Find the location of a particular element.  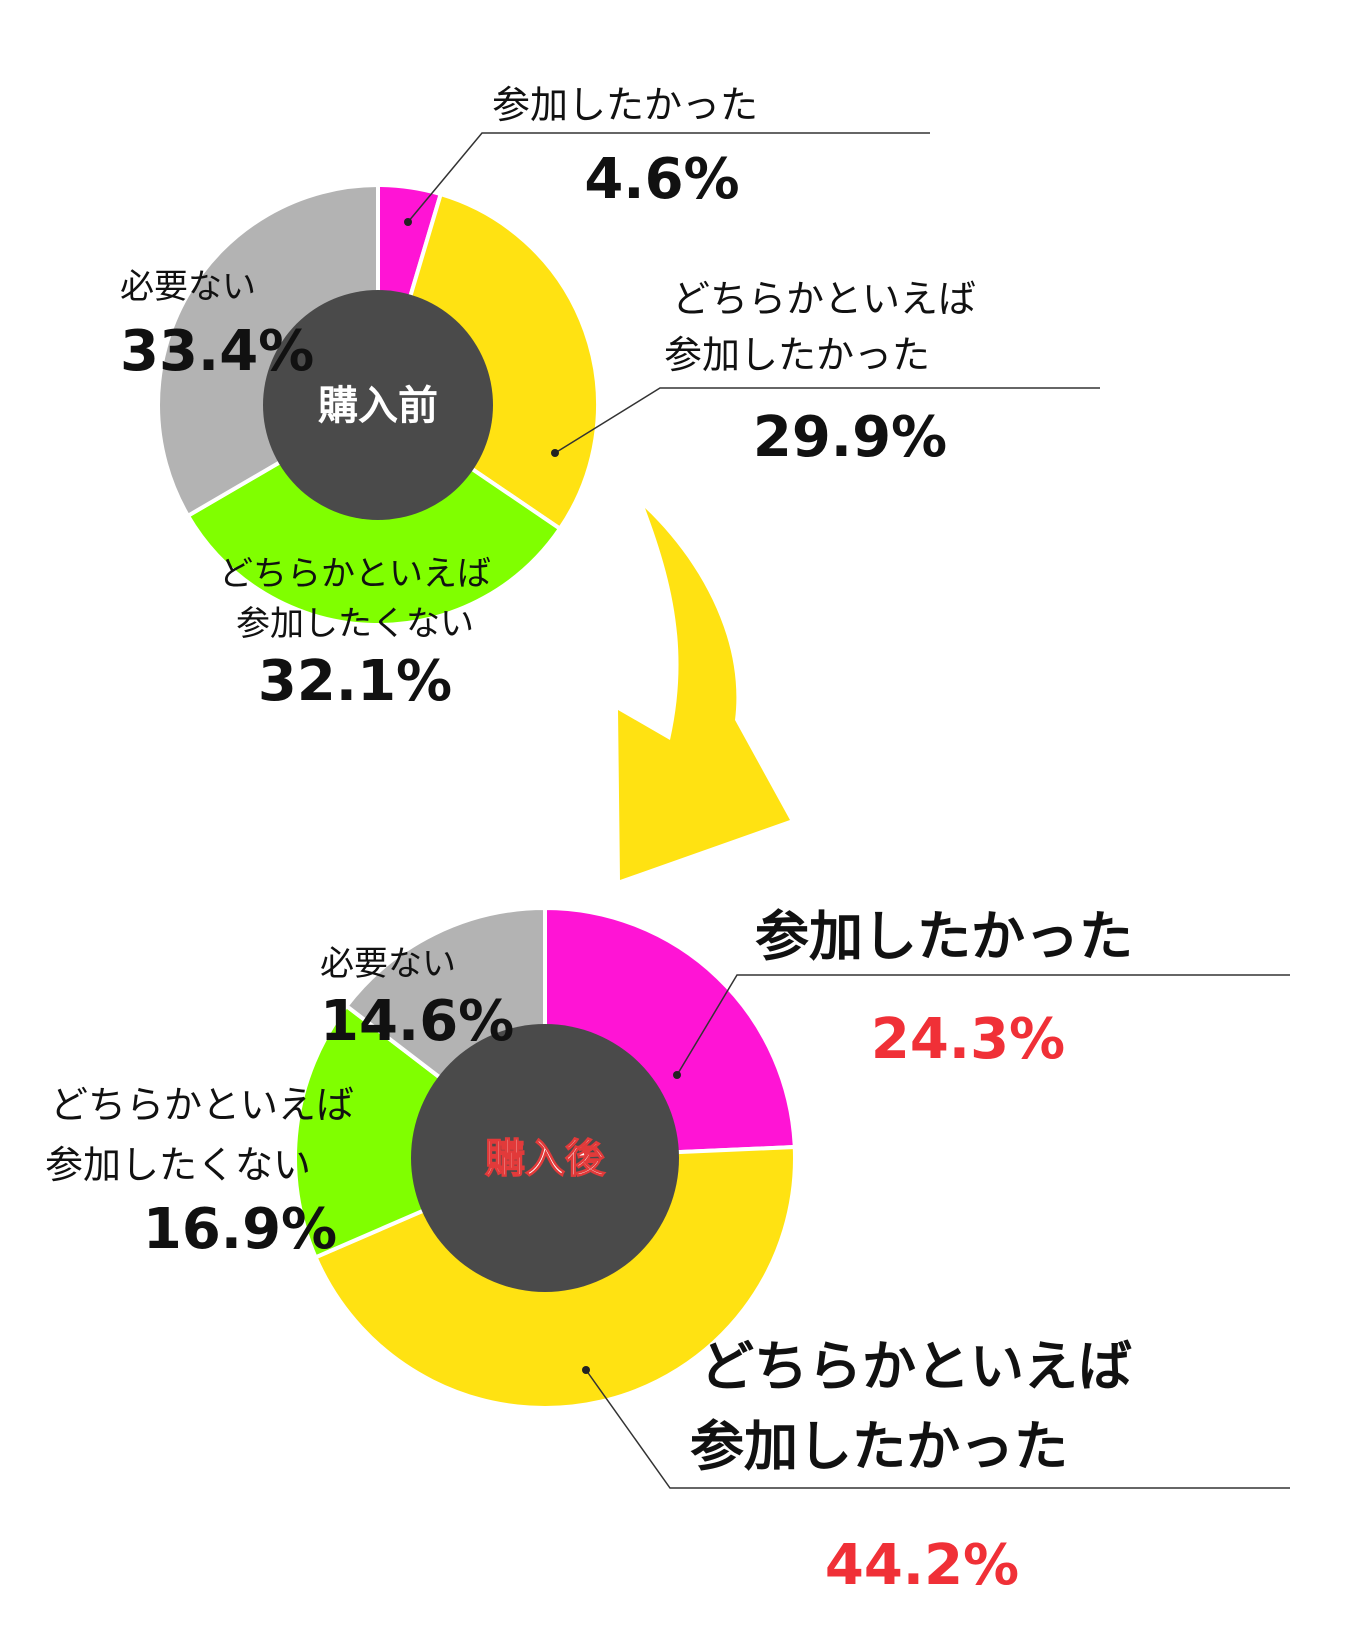

value-before-not-needed: 33.4% is located at coordinates (217, 351).